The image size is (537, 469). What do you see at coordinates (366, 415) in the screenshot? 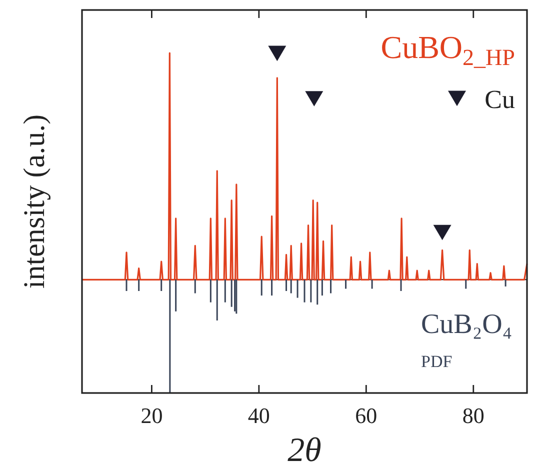
I see `x-tick-label: 60` at bounding box center [366, 415].